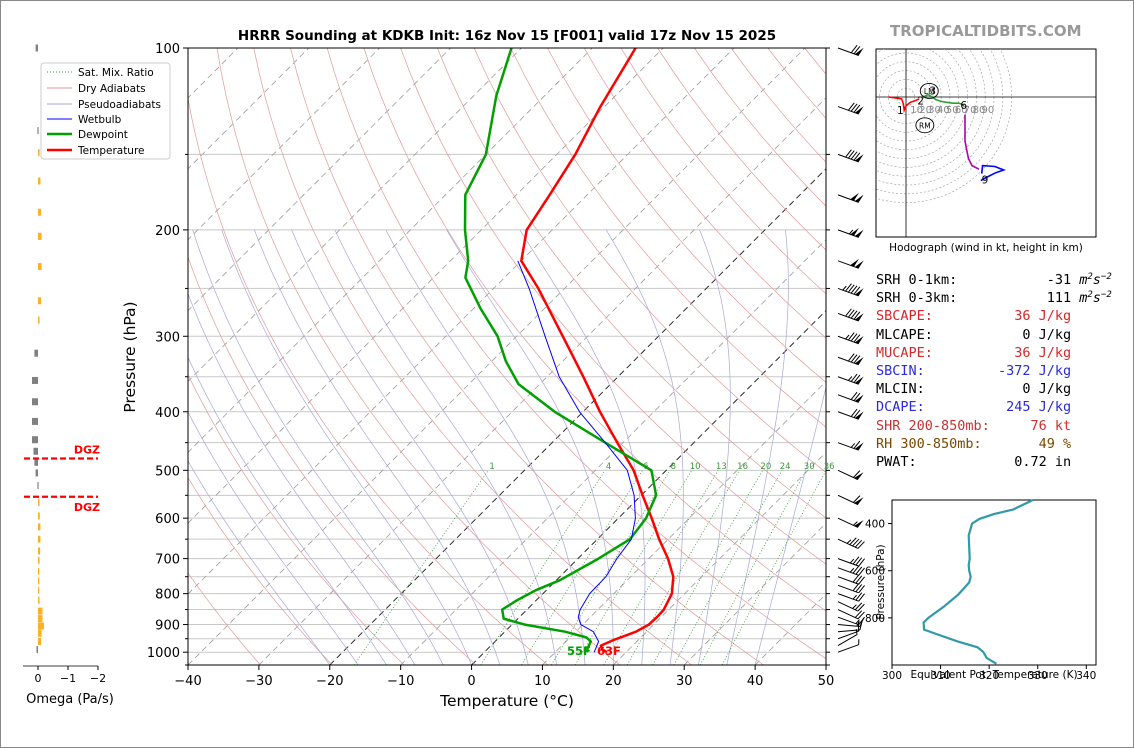  Describe the element at coordinates (576, 456) in the screenshot. I see `series-wetbulb` at that location.